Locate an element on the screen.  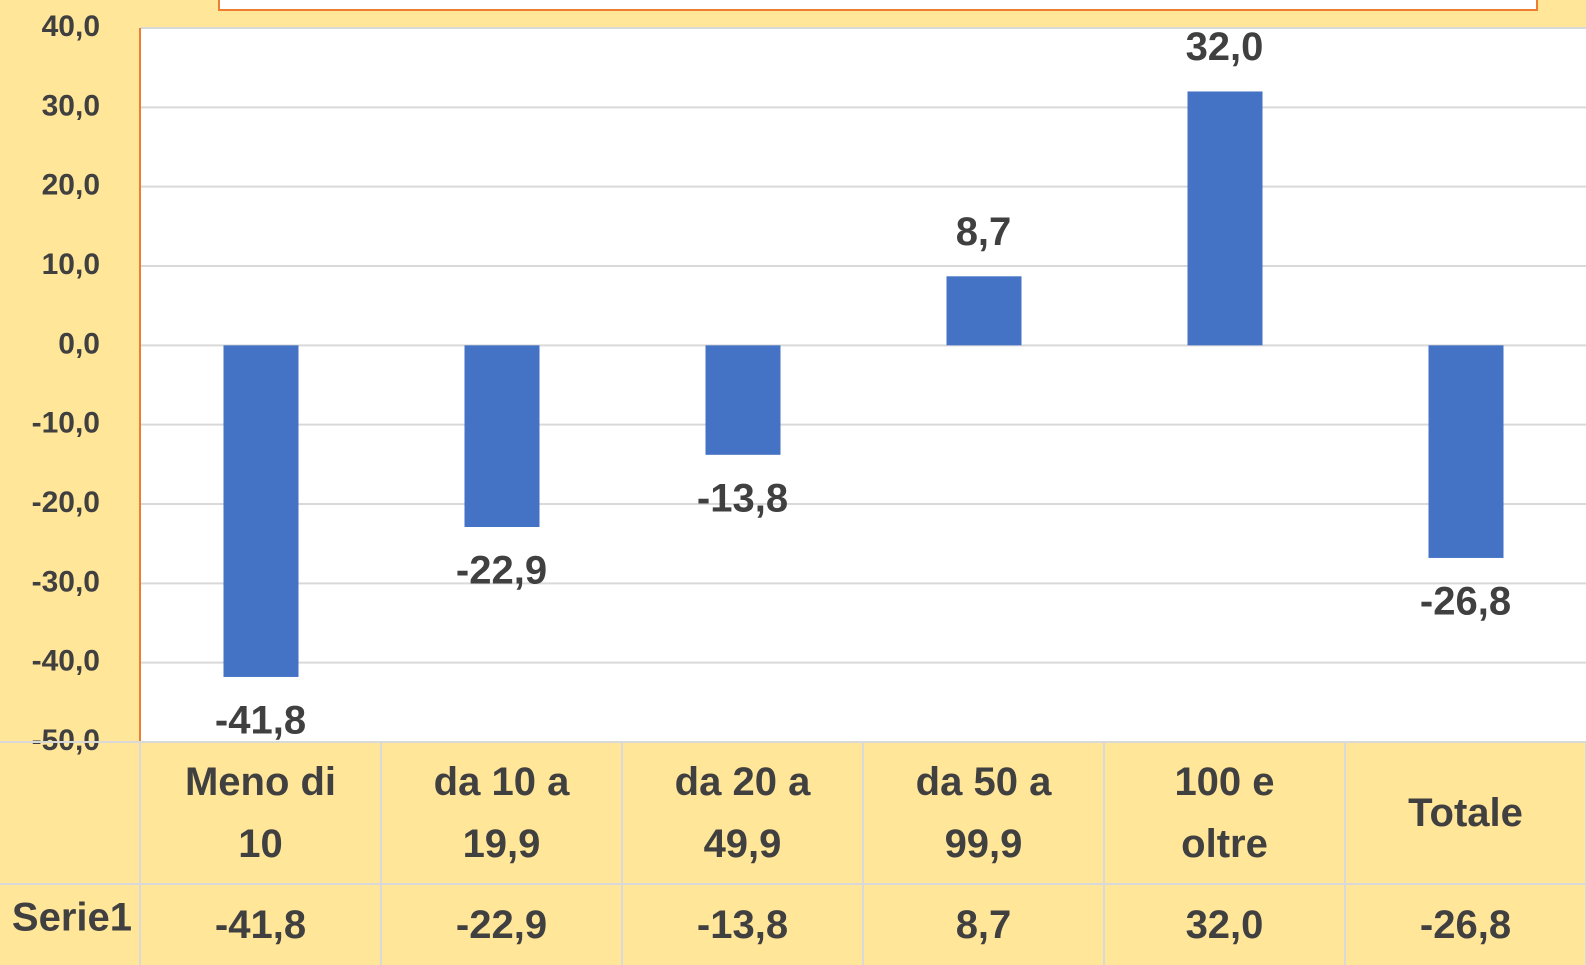
legend-label: Serie1 is located at coordinates (72, 918).